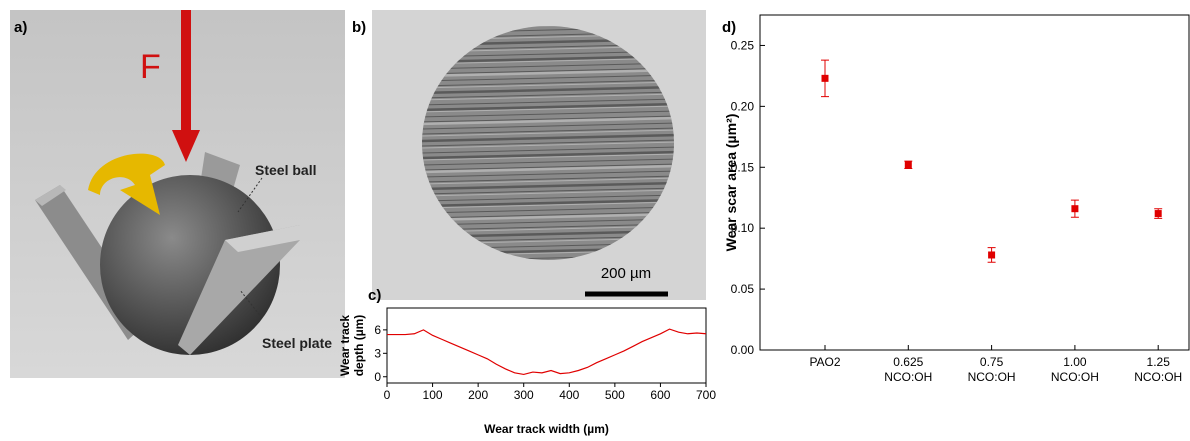 The image size is (1190, 441). I want to click on x-tick-label: 400, so click(569, 395).